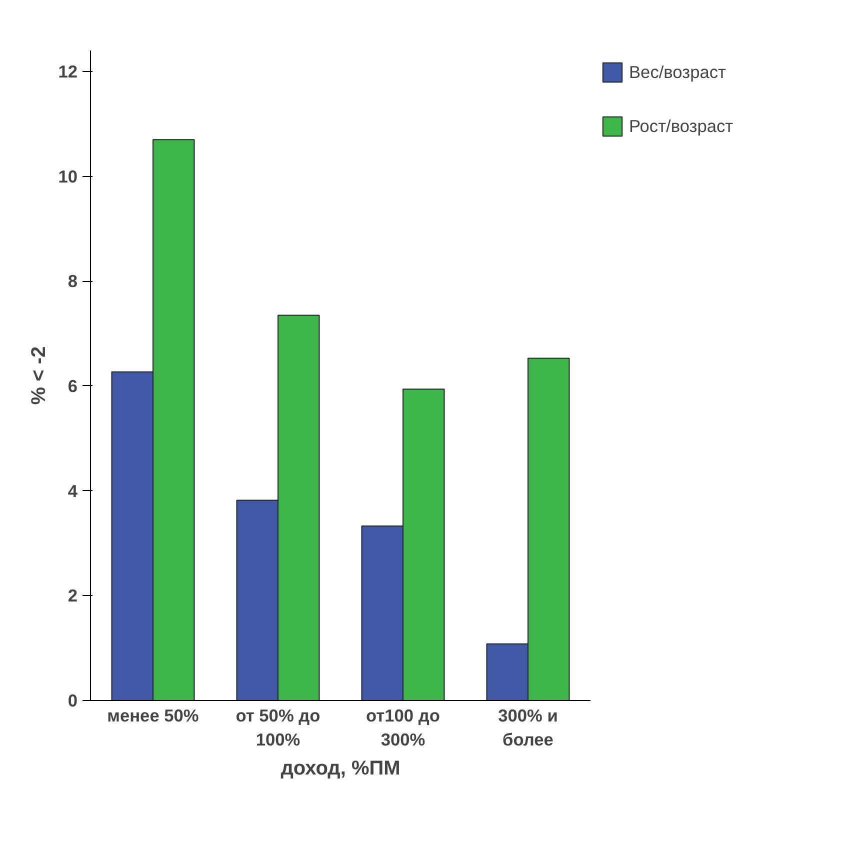  What do you see at coordinates (403, 728) in the screenshot?
I see `x-tick-label: от100 до 300%` at bounding box center [403, 728].